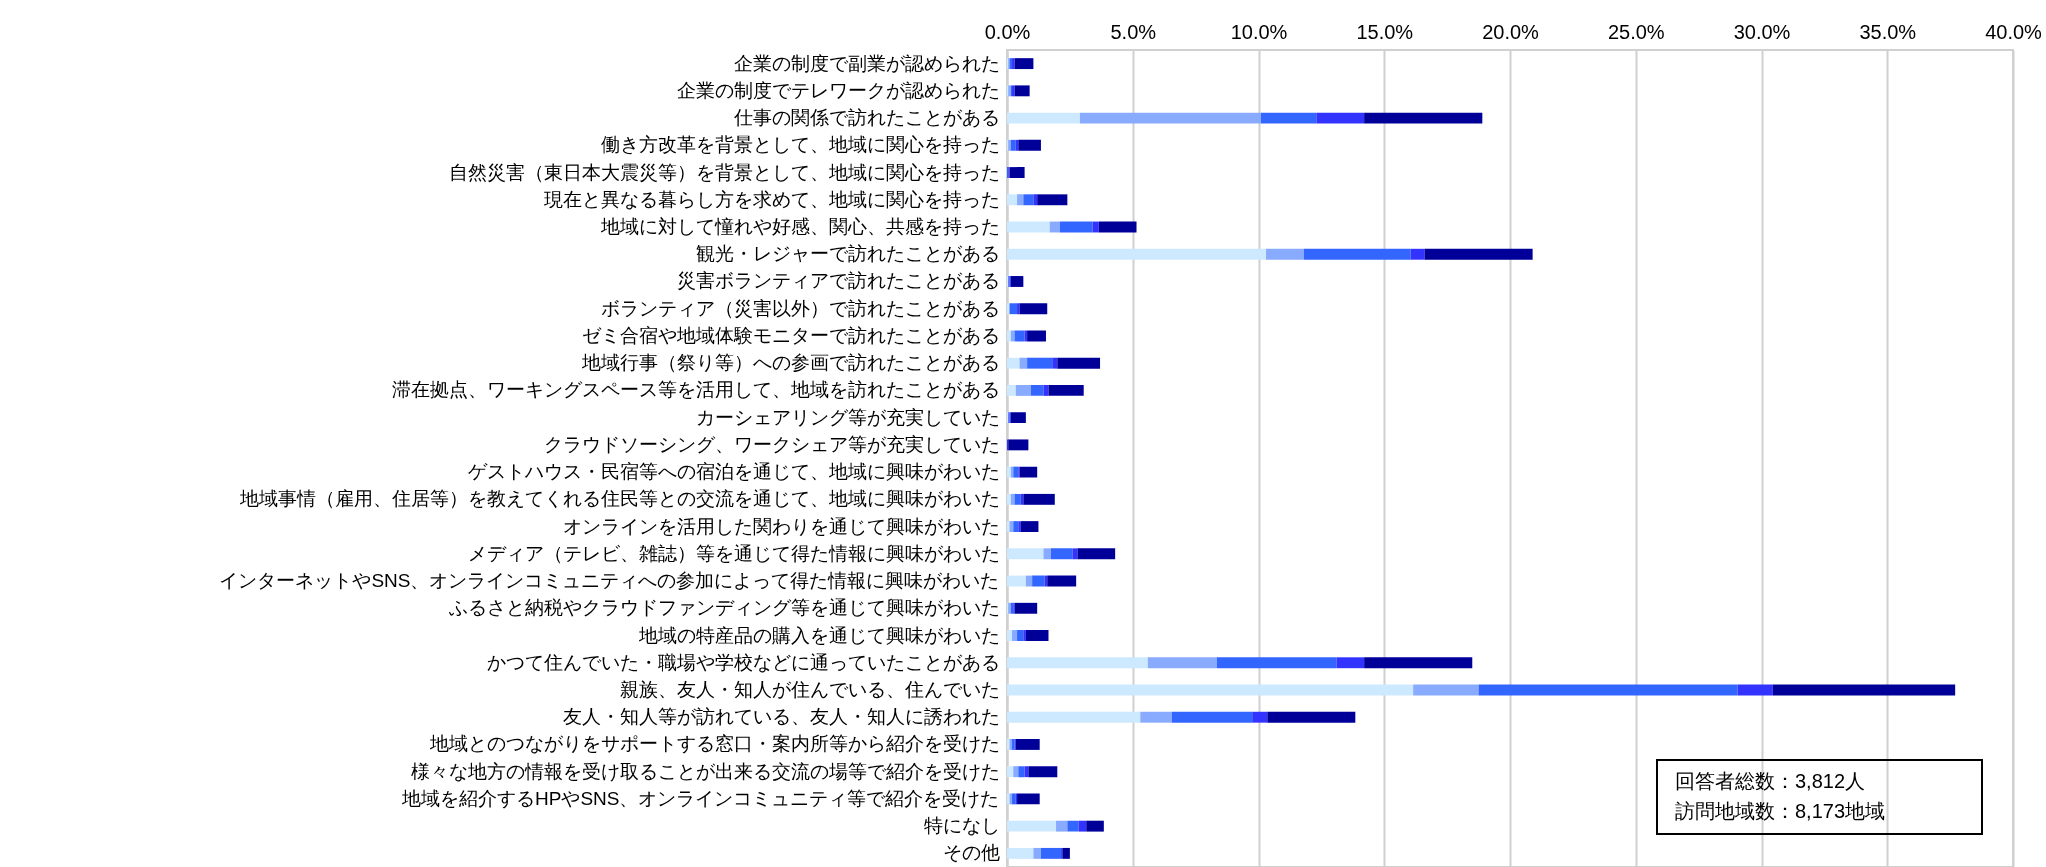 The width and height of the screenshot is (2046, 867). What do you see at coordinates (799, 227) in the screenshot?
I see `y-tick-label: 地域に対して憧れや好感、関心、共感を持った` at bounding box center [799, 227].